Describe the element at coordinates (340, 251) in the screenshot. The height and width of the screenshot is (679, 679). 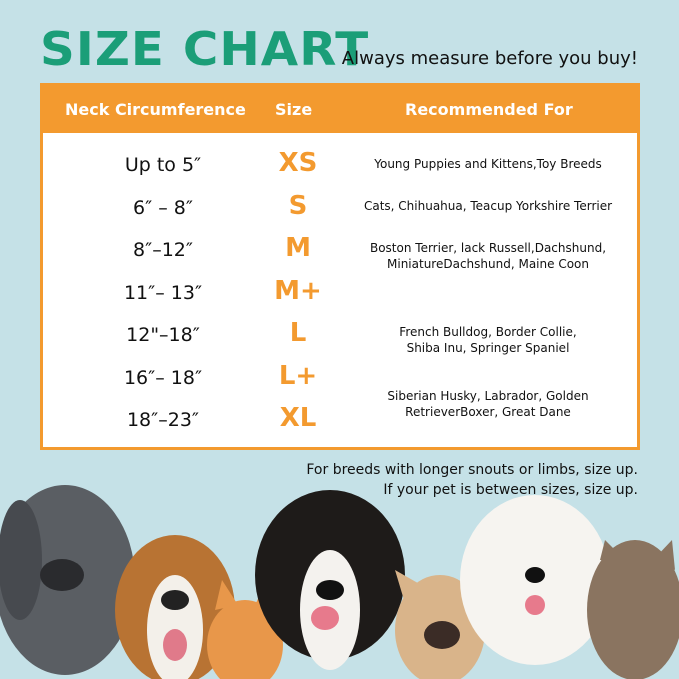
I see `table-row: 8″–12″ M` at that location.